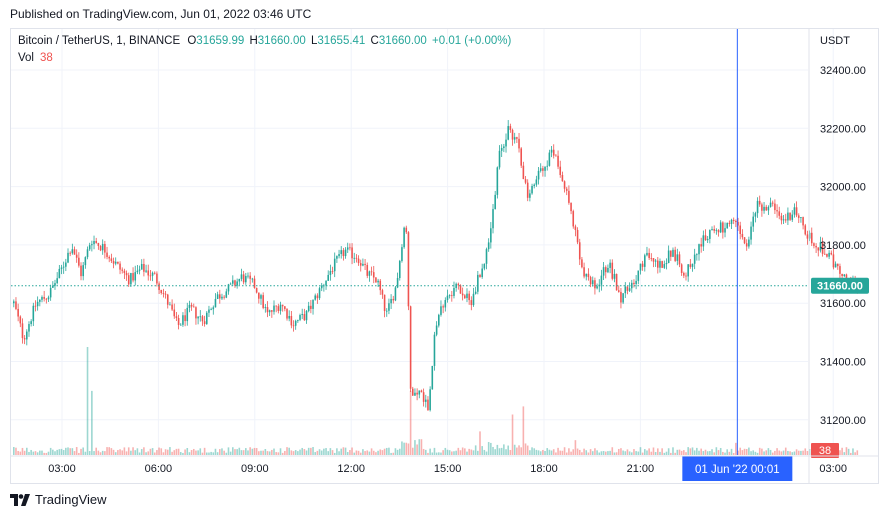 The image size is (891, 518). Describe the element at coordinates (448, 469) in the screenshot. I see `x-tick-label: 15:00` at that location.